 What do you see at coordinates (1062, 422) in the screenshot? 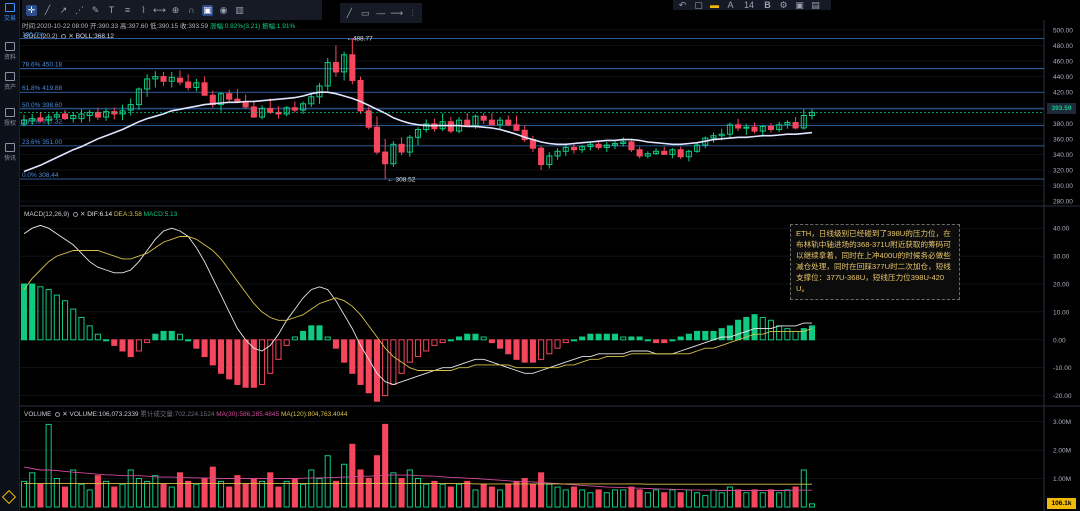
I see `y-tick-label: 3.00M` at bounding box center [1062, 422].